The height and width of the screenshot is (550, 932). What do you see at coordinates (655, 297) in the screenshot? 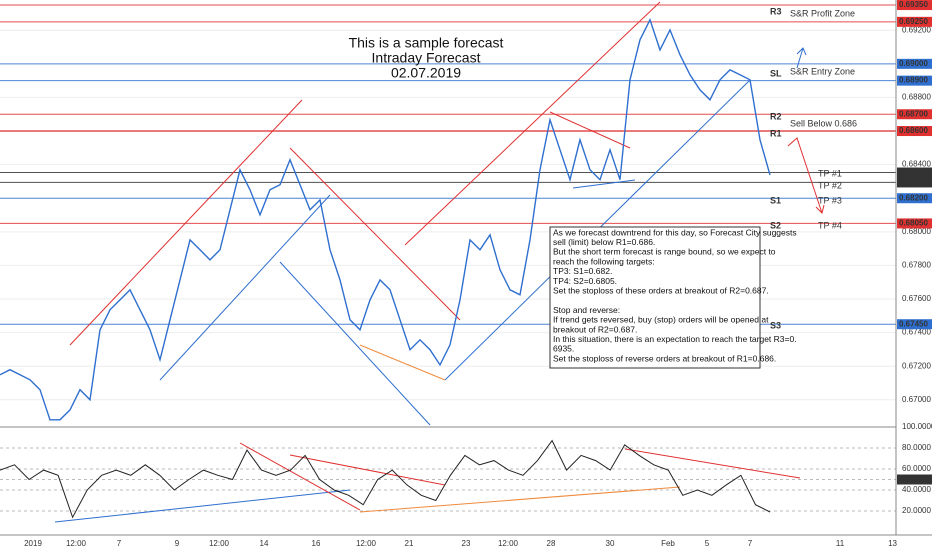
I see `forecast-box-frame` at bounding box center [655, 297].